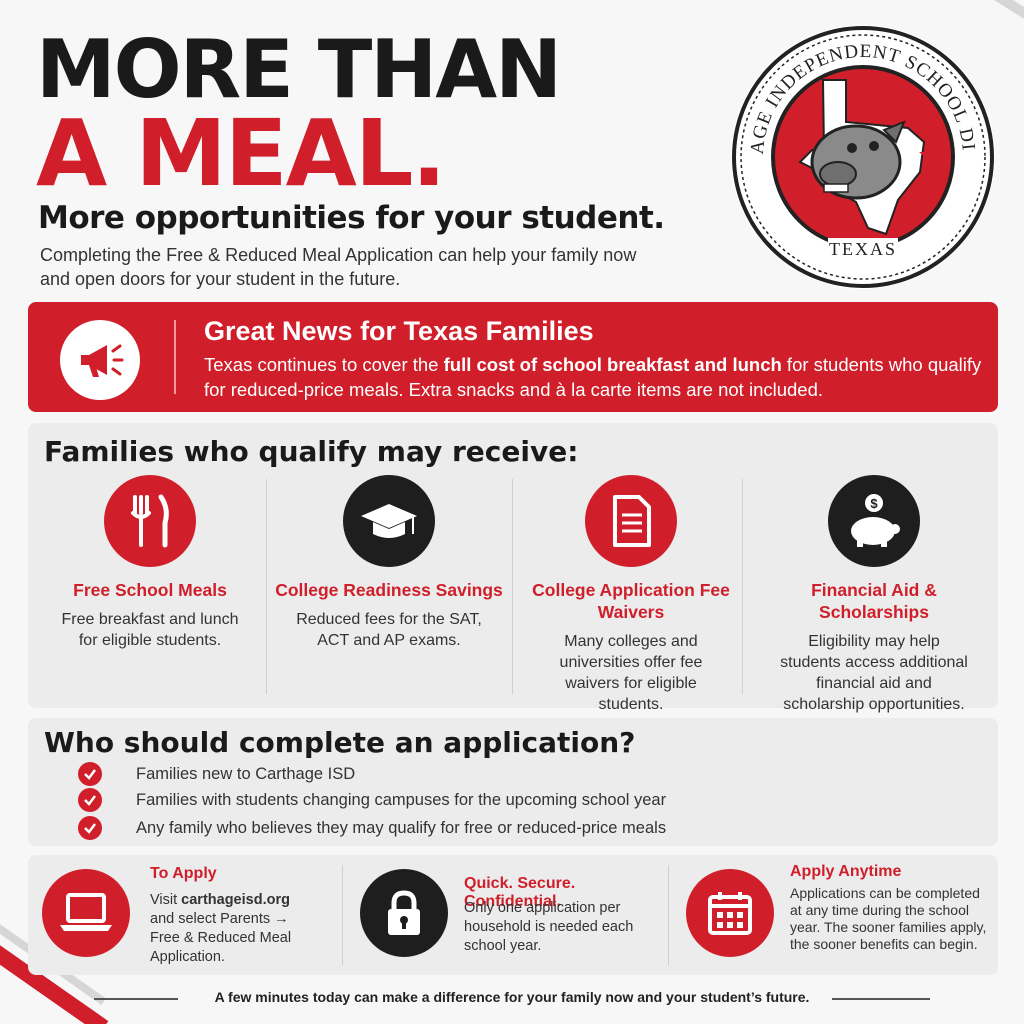 The width and height of the screenshot is (1024, 1024). What do you see at coordinates (846, 871) in the screenshot?
I see `step-title: Apply Anytime` at bounding box center [846, 871].